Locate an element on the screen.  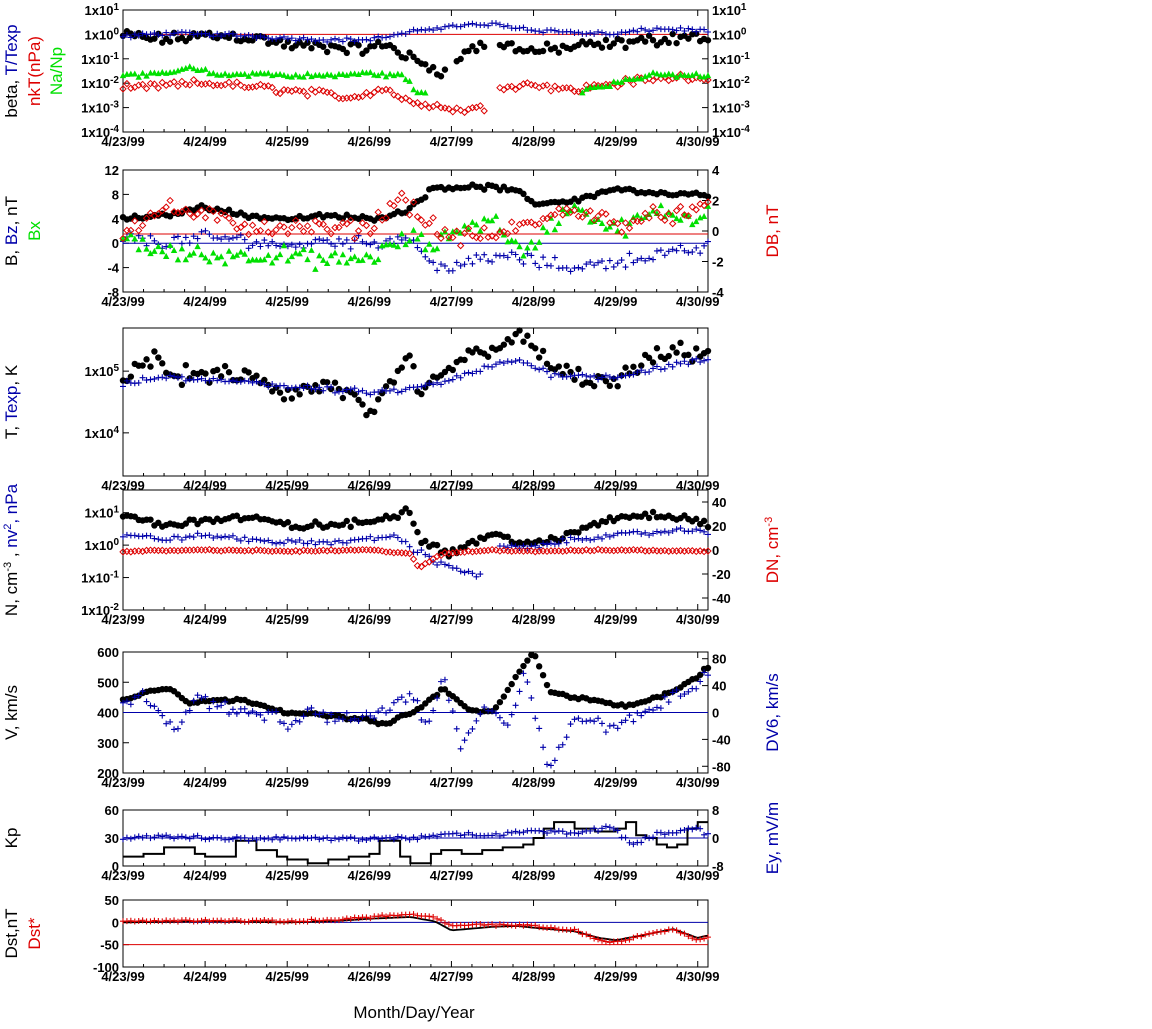
y-tick-label-left: 300 is located at coordinates (108, 743).